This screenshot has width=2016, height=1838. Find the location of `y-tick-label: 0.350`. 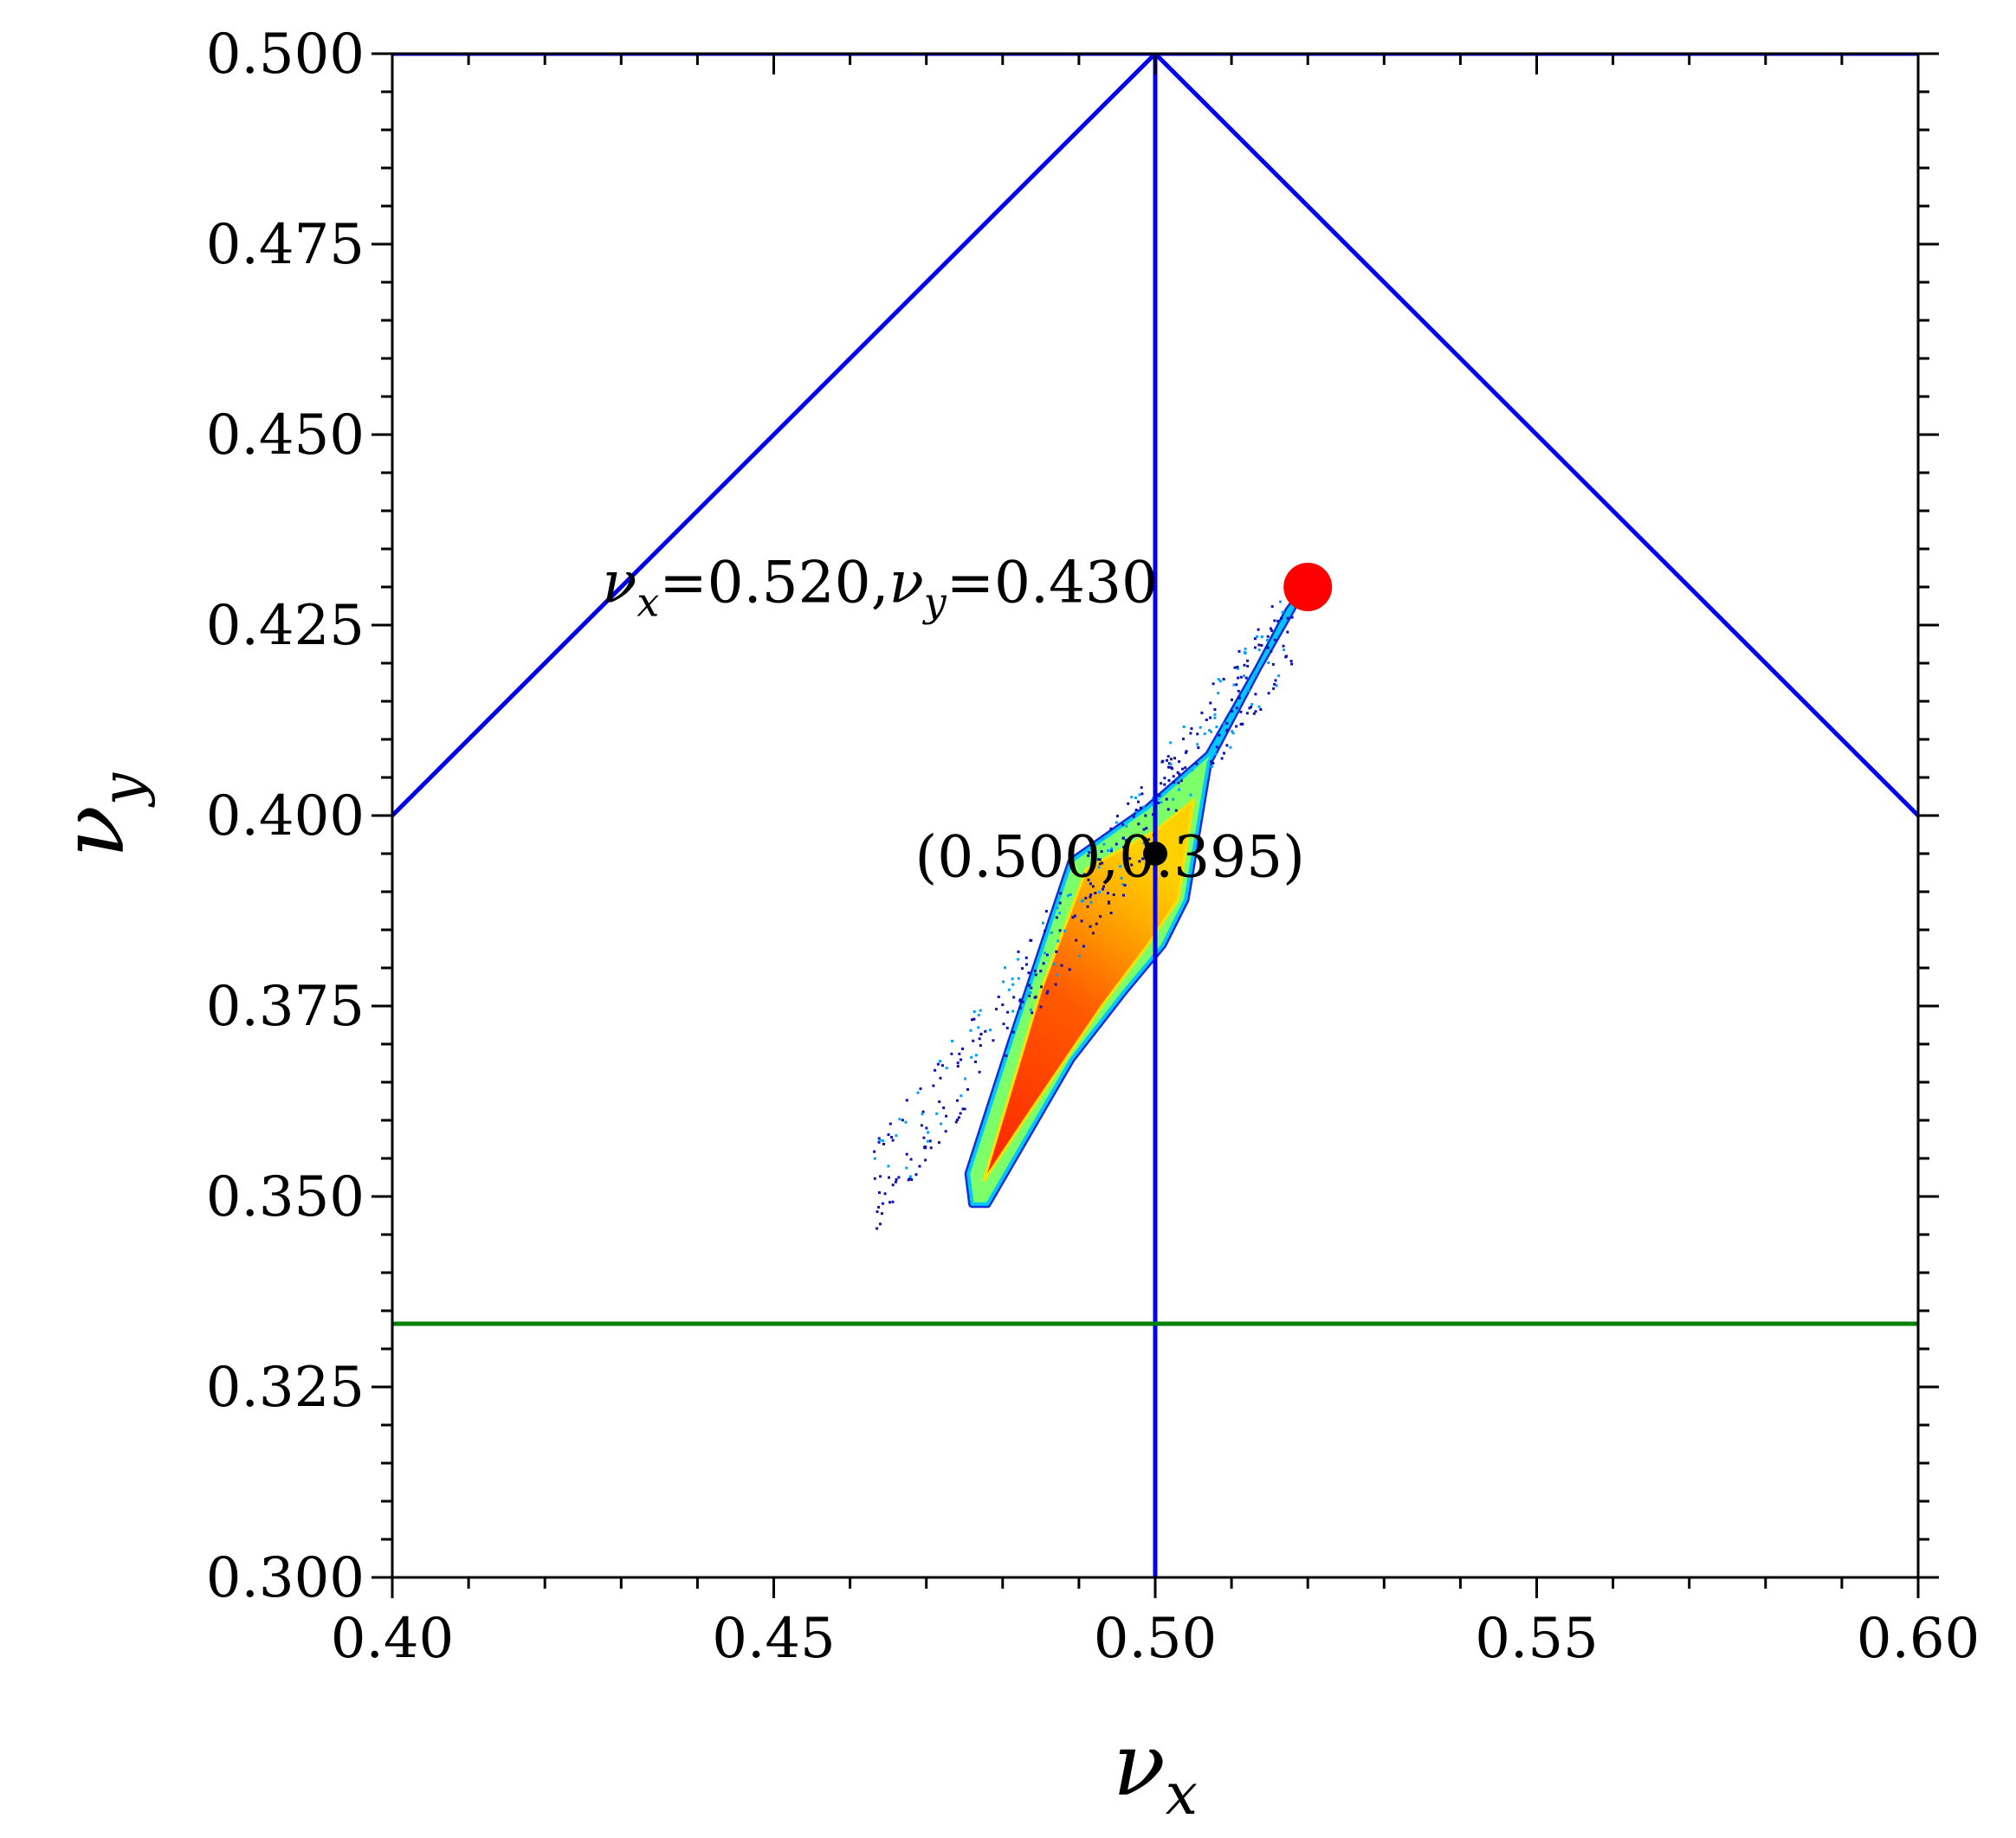

y-tick-label: 0.350 is located at coordinates (285, 1197).